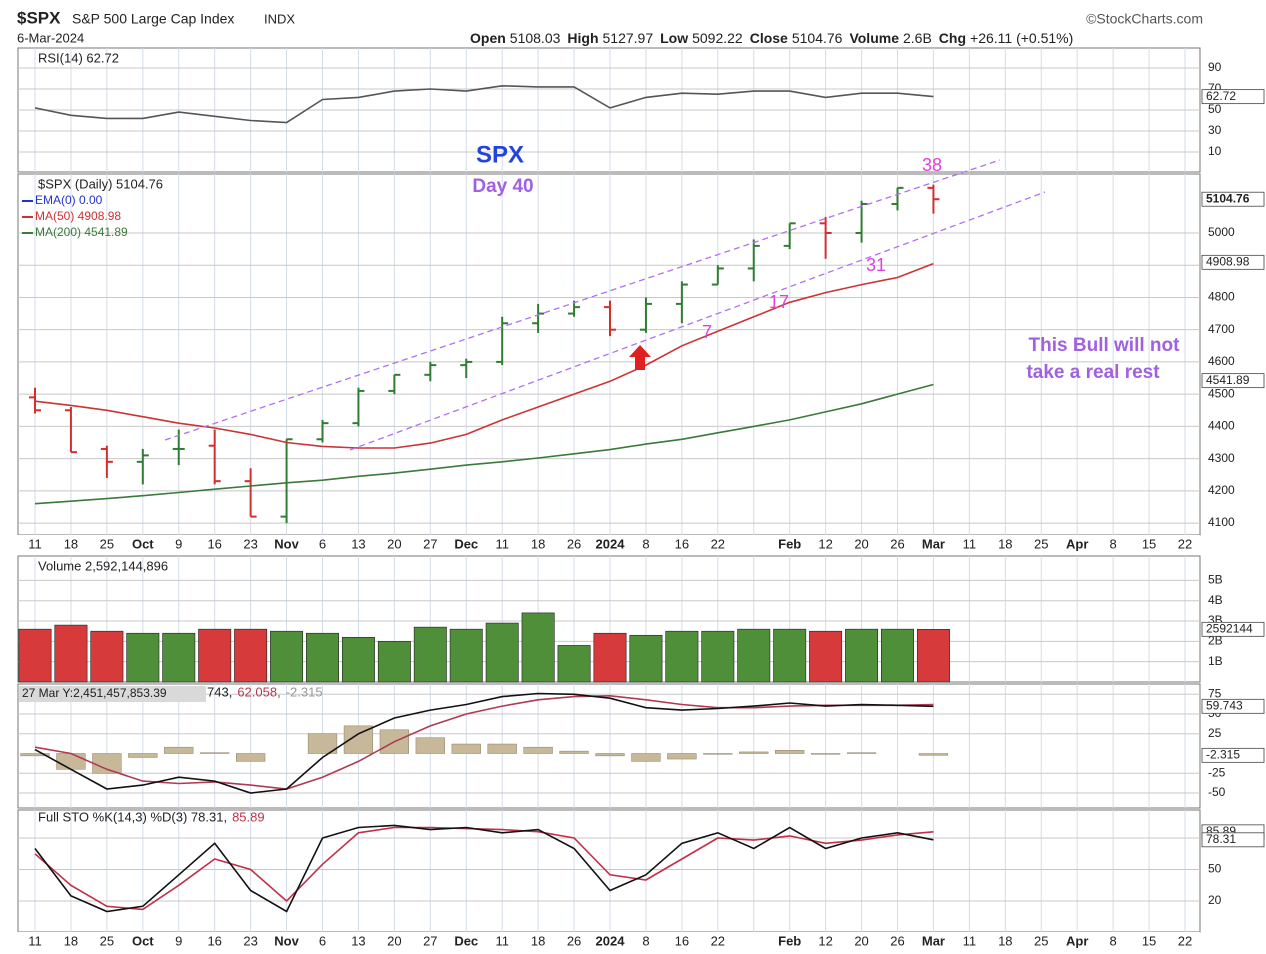 The image size is (1266, 954). I want to click on annotation: SPX, so click(500, 154).